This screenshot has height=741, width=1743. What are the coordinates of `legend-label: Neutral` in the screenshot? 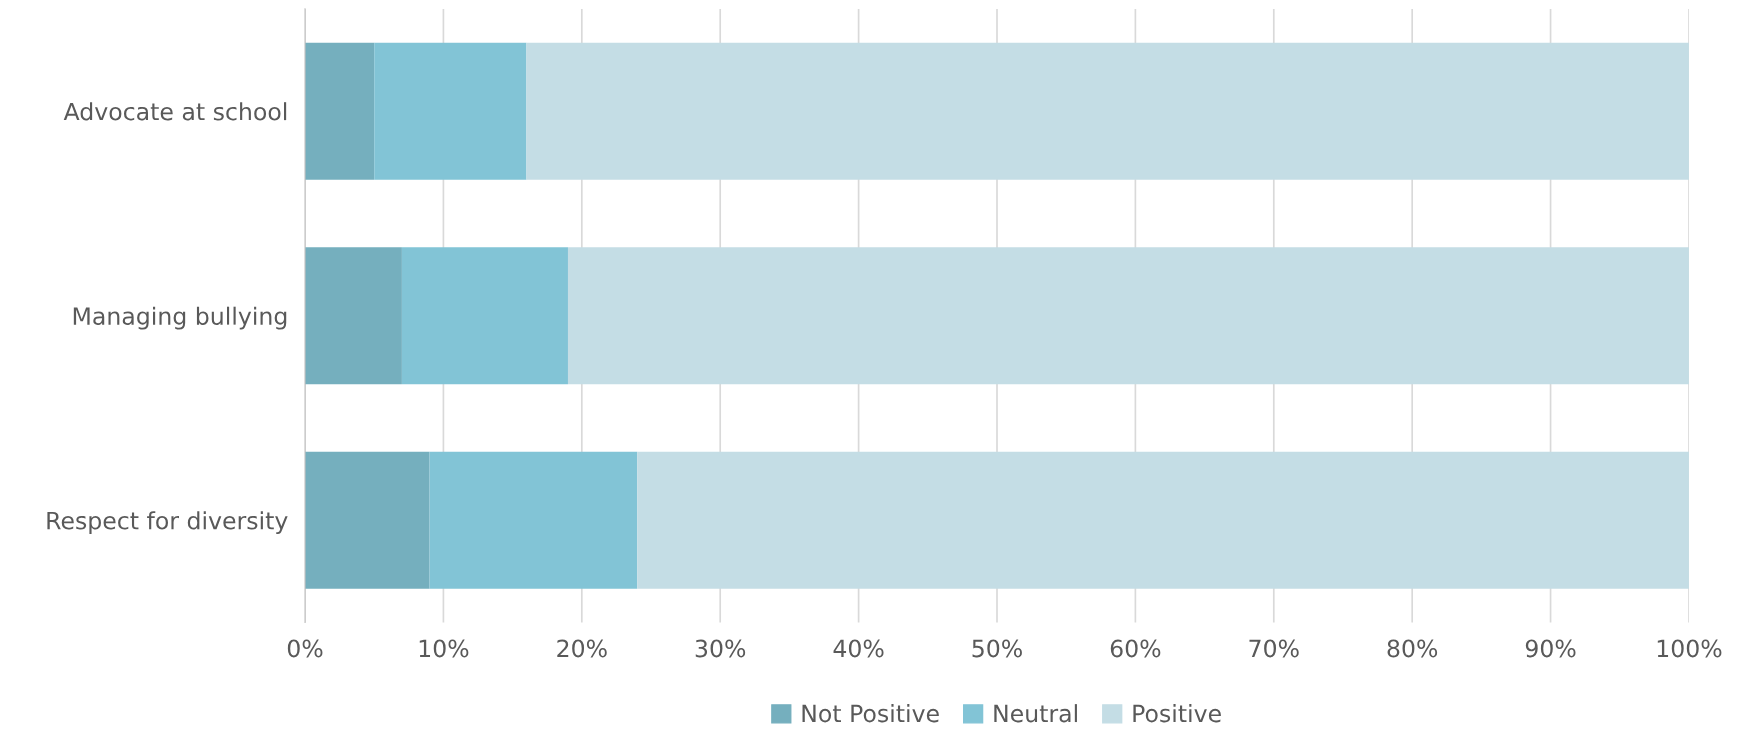 It's located at (1035, 713).